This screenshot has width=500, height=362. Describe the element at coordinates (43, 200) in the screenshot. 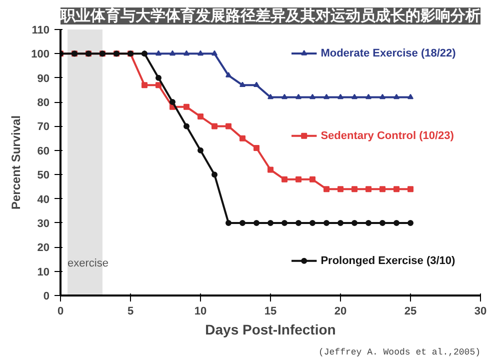

I see `y-tick-label: 40` at that location.